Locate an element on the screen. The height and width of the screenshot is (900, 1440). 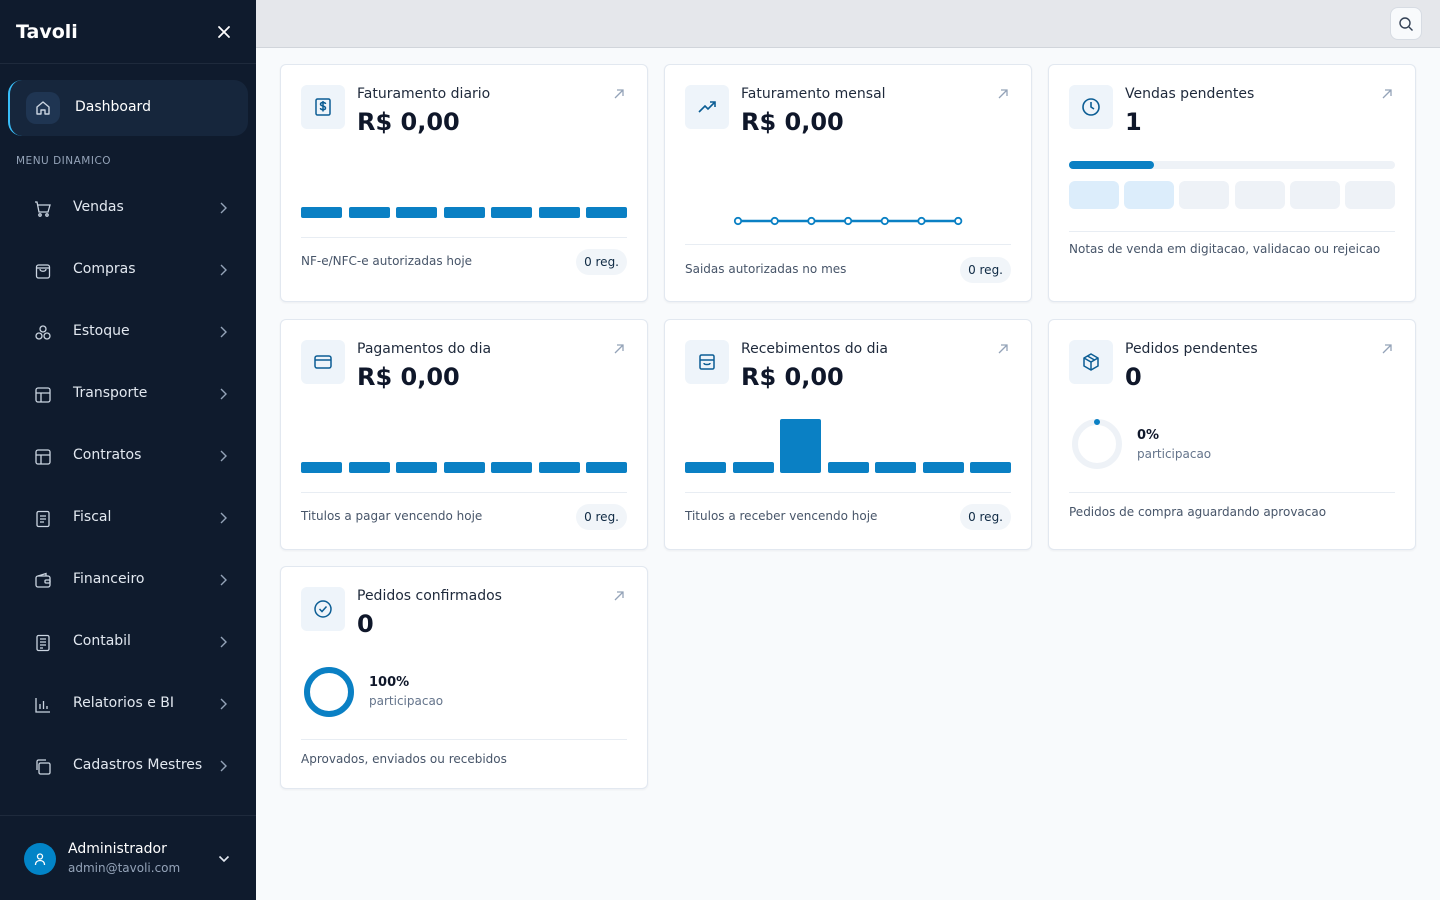
layout-icon is located at coordinates (43, 395).